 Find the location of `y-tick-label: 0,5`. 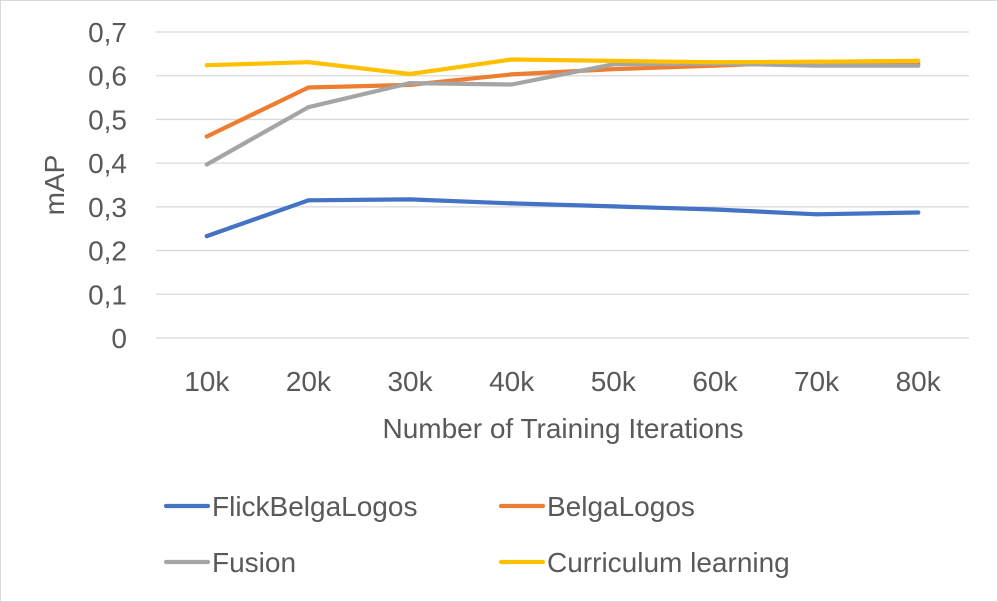

y-tick-label: 0,5 is located at coordinates (107, 119).